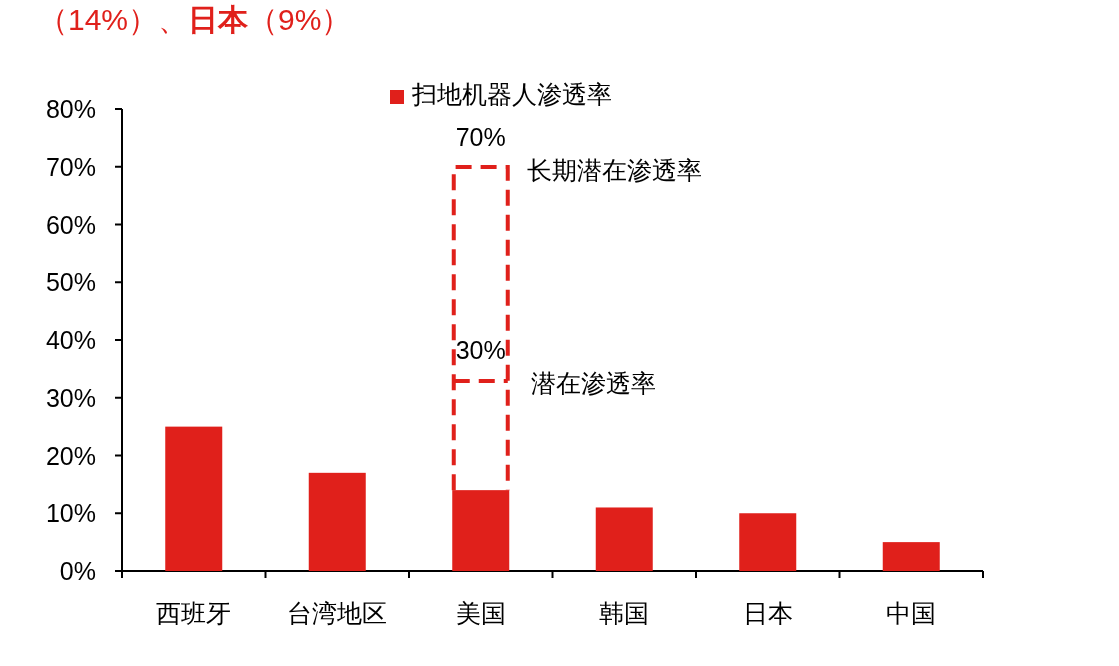 The height and width of the screenshot is (666, 1119). Describe the element at coordinates (911, 613) in the screenshot. I see `x-tick-label: 中国` at that location.